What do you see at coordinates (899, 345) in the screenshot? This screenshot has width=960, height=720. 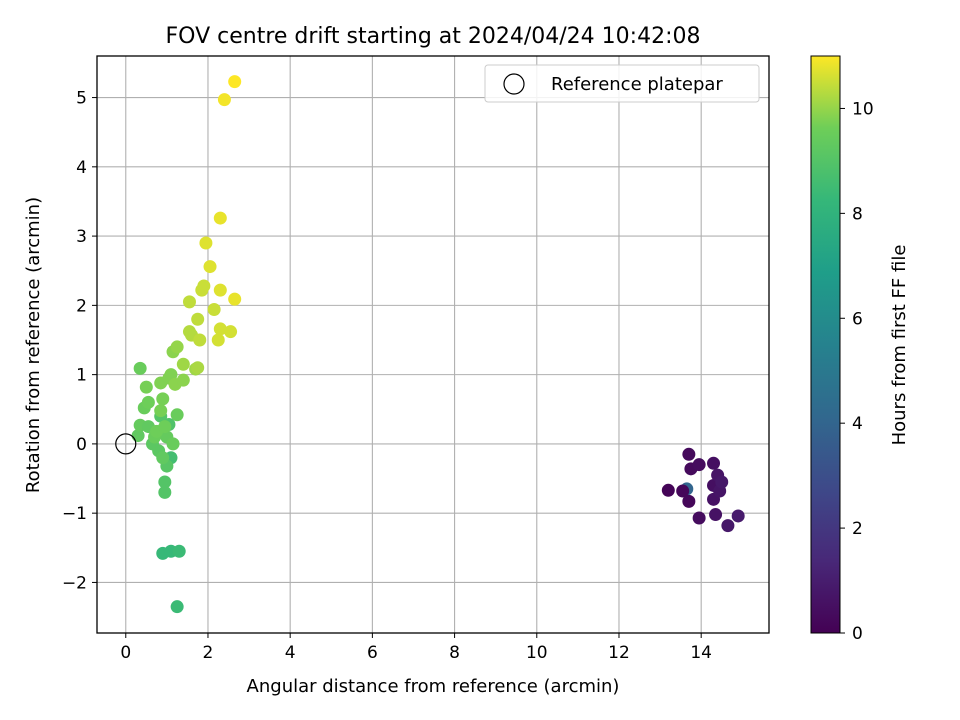 I see `colorbar-label: Hours from first FF file` at bounding box center [899, 345].